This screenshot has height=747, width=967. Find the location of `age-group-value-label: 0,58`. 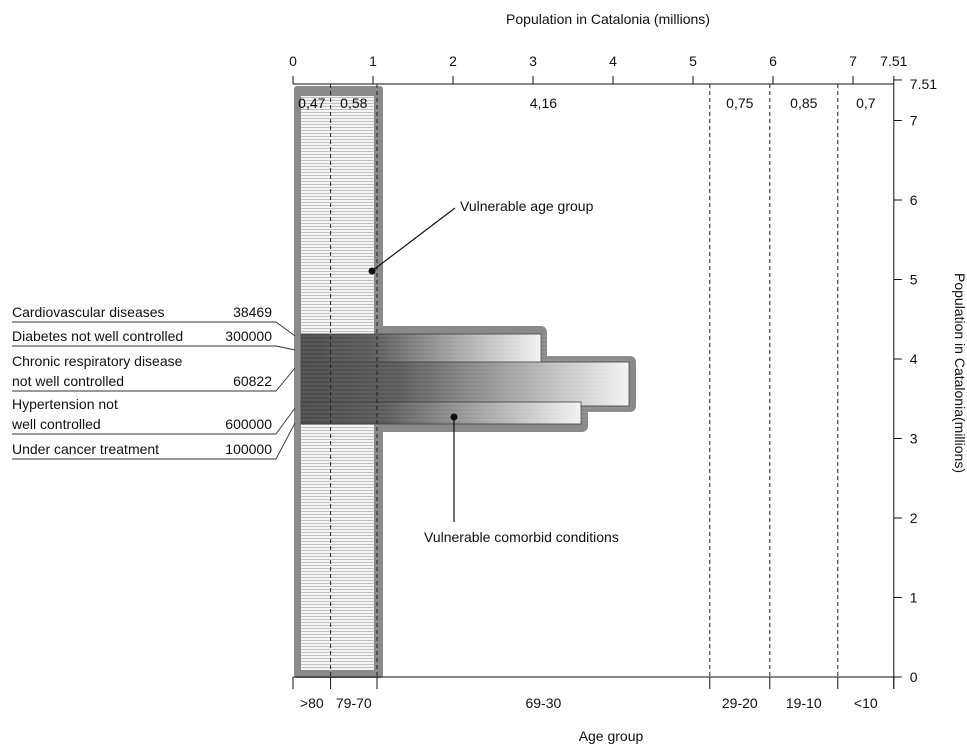

age-group-value-label: 0,58 is located at coordinates (353, 103).